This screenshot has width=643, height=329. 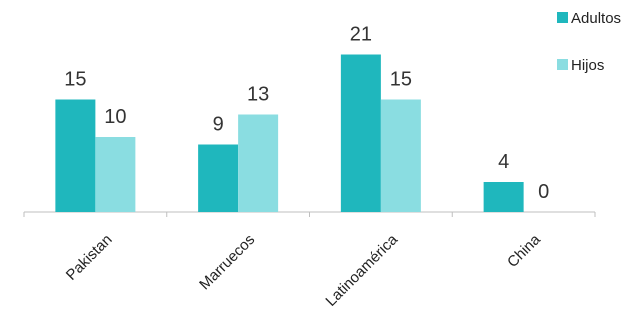 What do you see at coordinates (524, 251) in the screenshot?
I see `x-tick-label: China` at bounding box center [524, 251].